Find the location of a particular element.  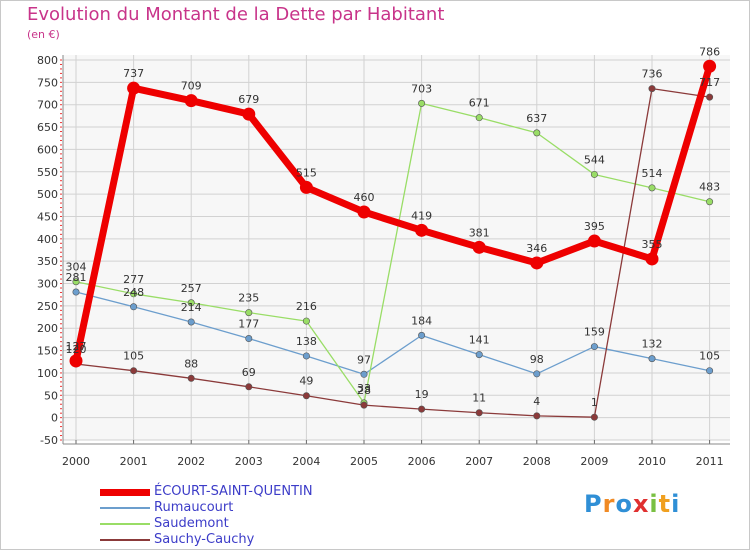

data-label: 28 is located at coordinates (364, 390).